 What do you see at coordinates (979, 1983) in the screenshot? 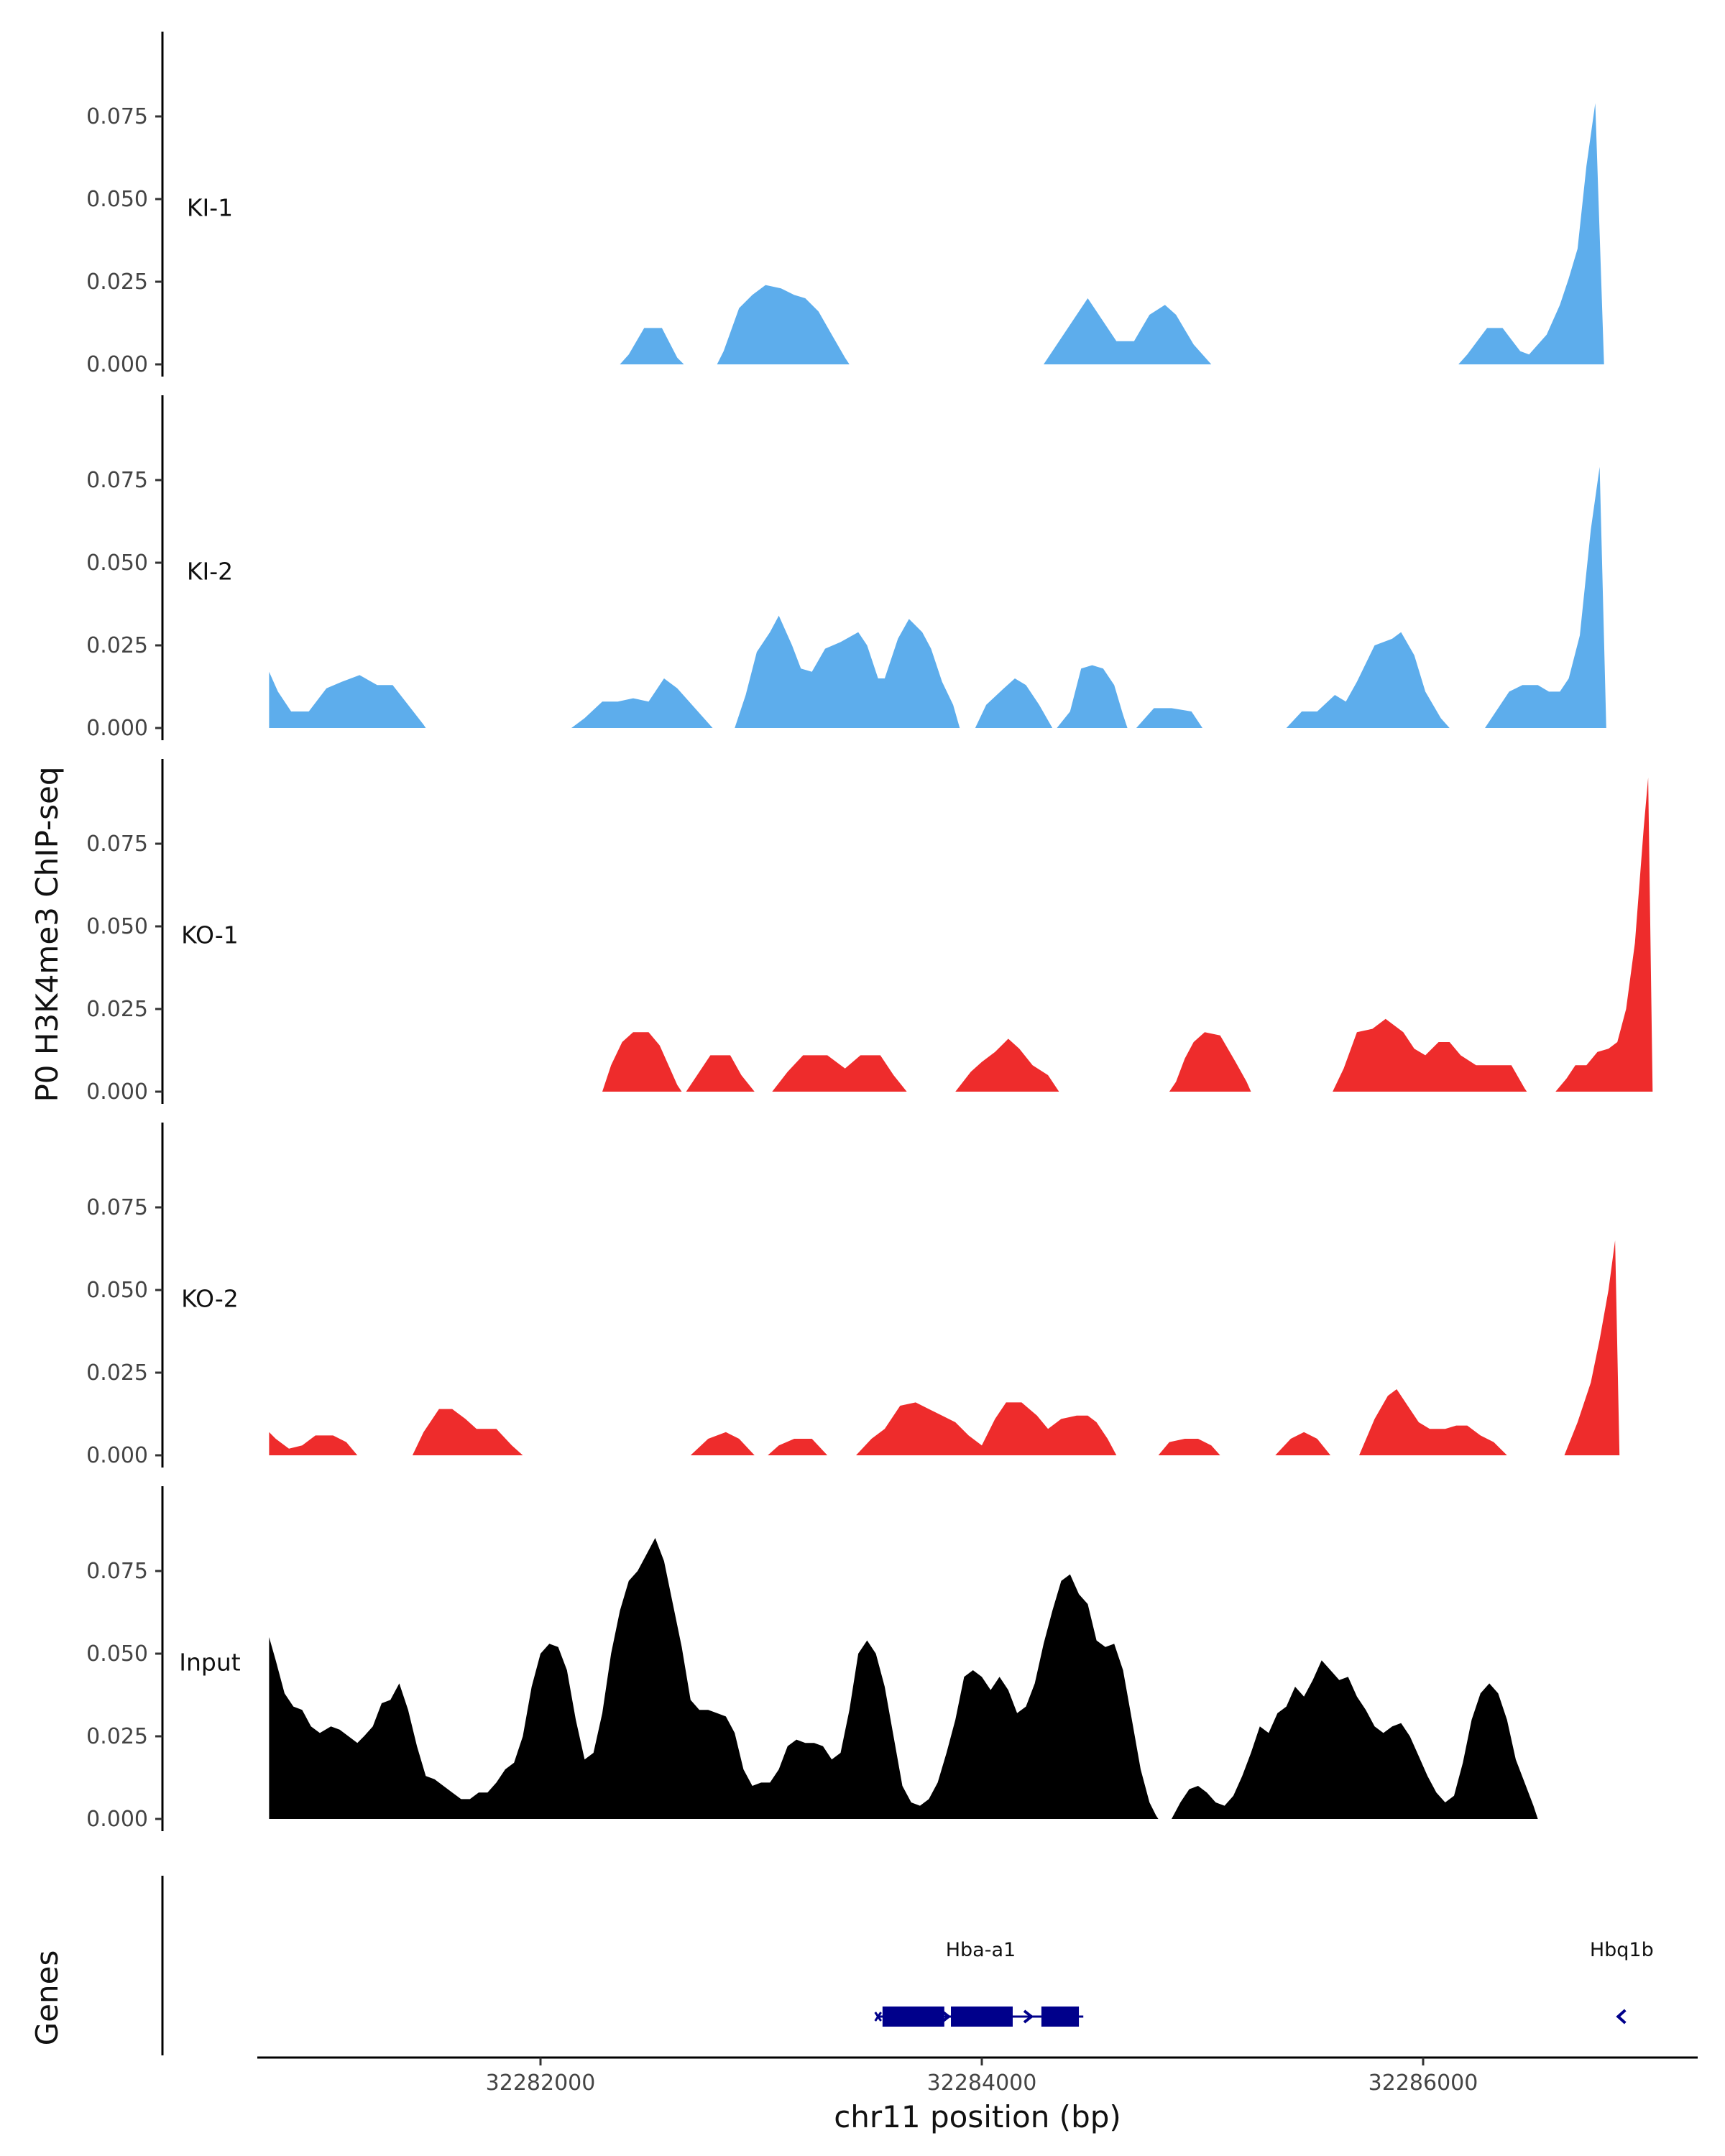
I see `gene-hba-a1: Hba-a1` at bounding box center [979, 1983].